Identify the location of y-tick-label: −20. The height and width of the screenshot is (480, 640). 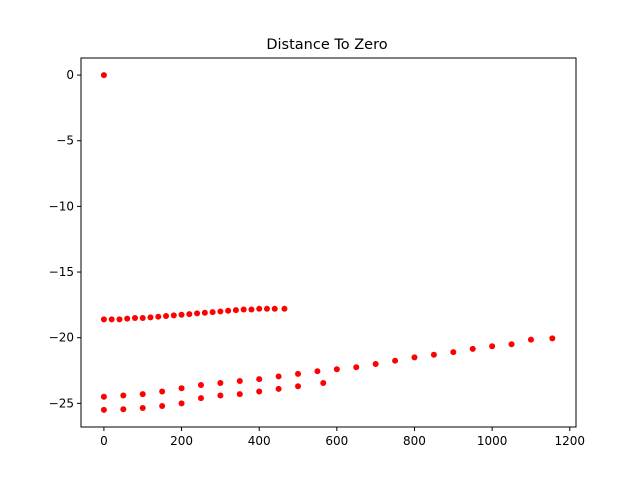
(61, 338).